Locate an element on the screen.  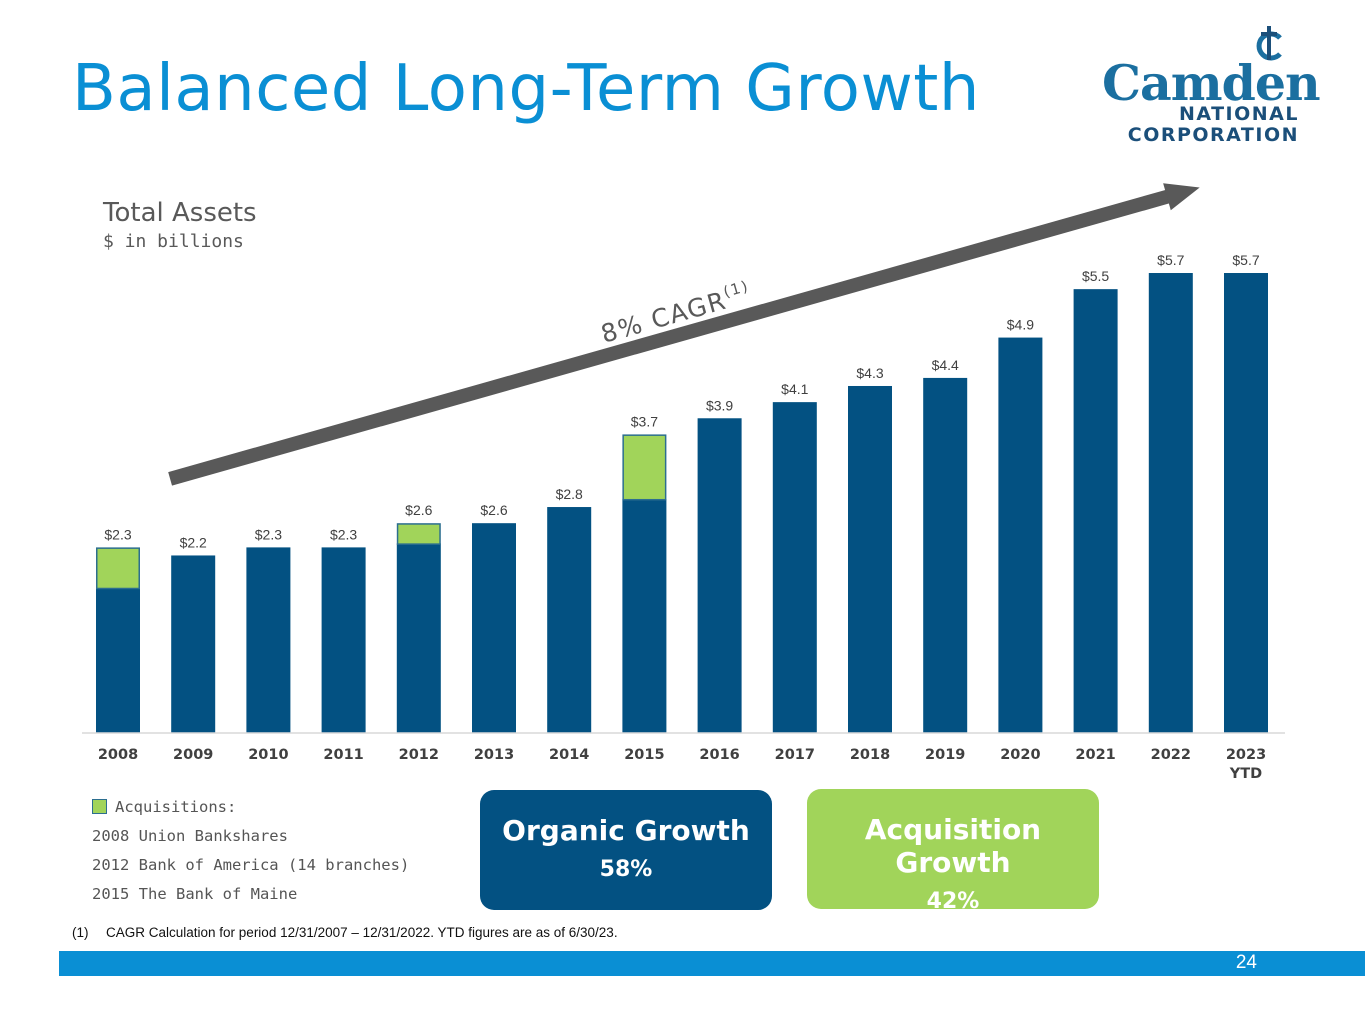
x-tick-label-11: 2019 is located at coordinates (945, 755).